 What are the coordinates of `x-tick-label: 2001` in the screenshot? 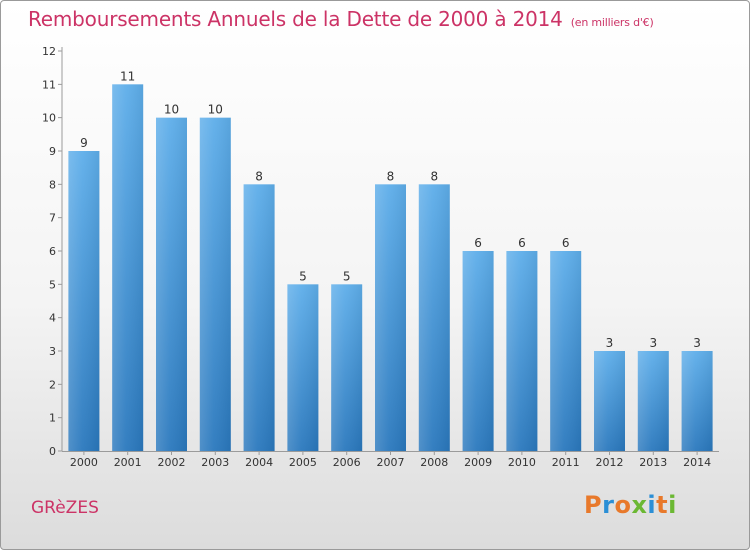 It's located at (128, 462).